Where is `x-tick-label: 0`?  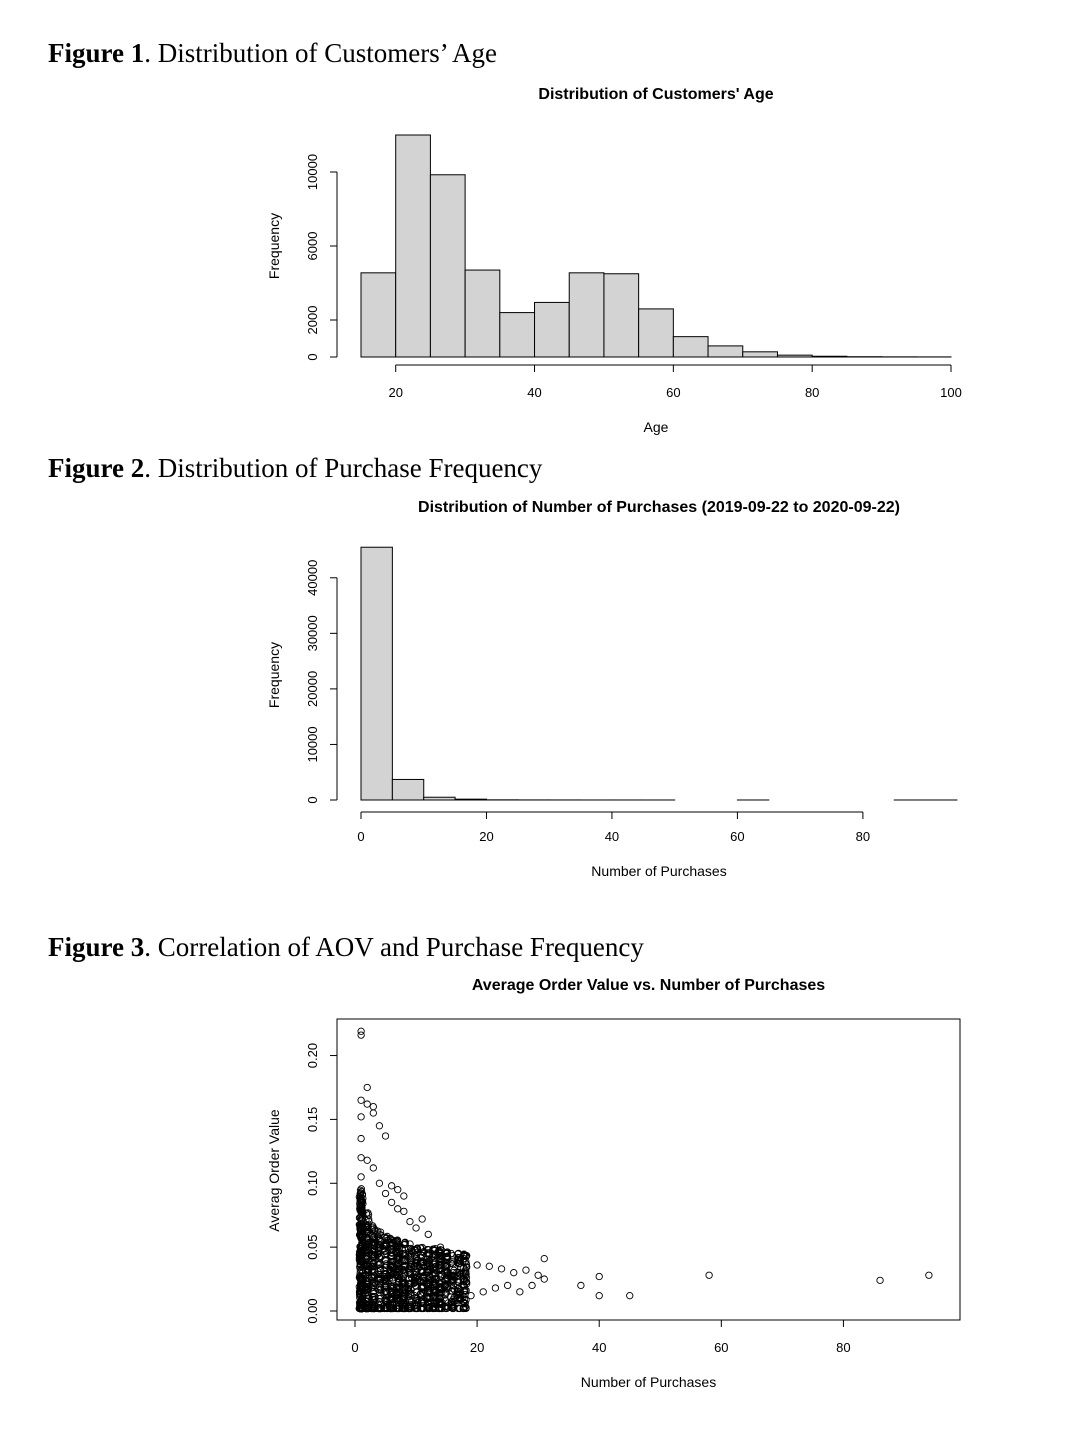 x-tick-label: 0 is located at coordinates (354, 1347).